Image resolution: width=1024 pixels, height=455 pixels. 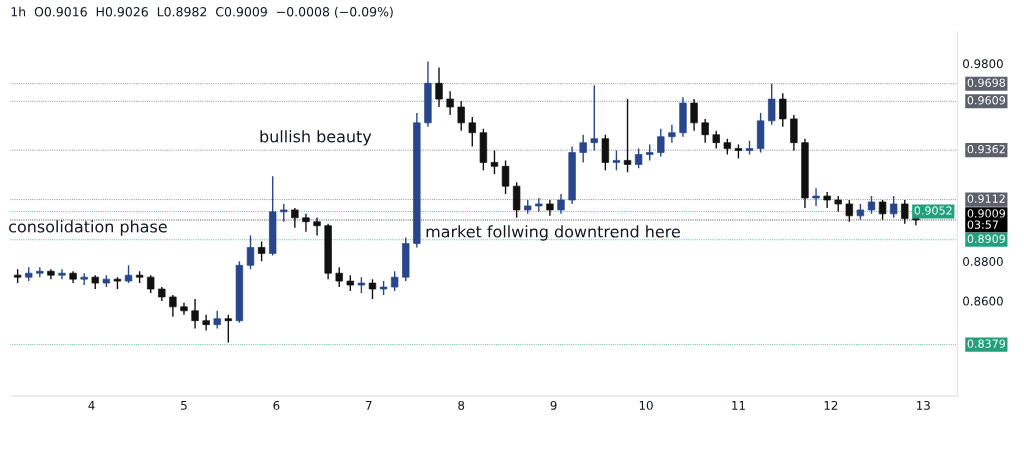 What do you see at coordinates (738, 405) in the screenshot?
I see `x-tick-label: 11` at bounding box center [738, 405].